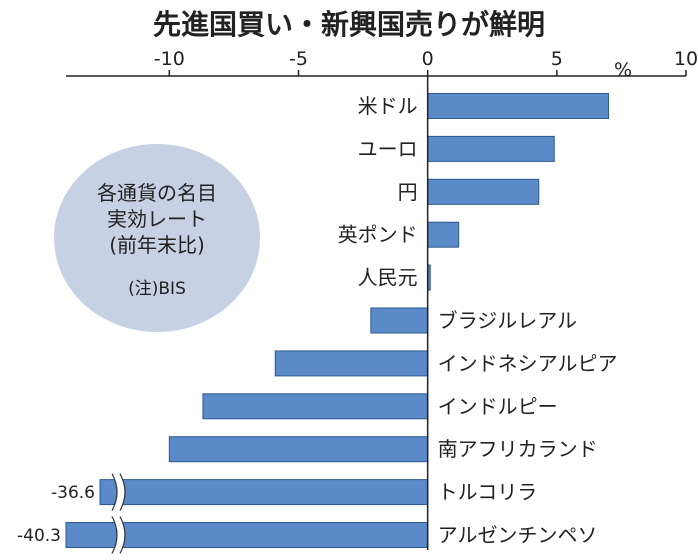  I want to click on note-line-1: 各通貨の名目, so click(157, 193).